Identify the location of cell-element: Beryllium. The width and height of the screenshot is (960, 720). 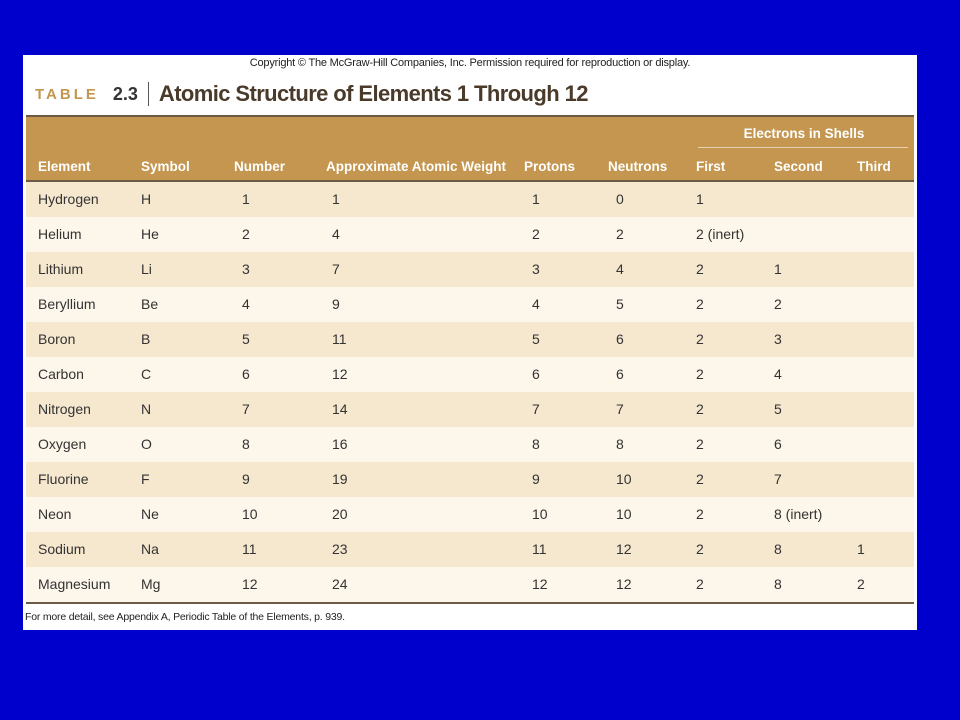
(67, 304).